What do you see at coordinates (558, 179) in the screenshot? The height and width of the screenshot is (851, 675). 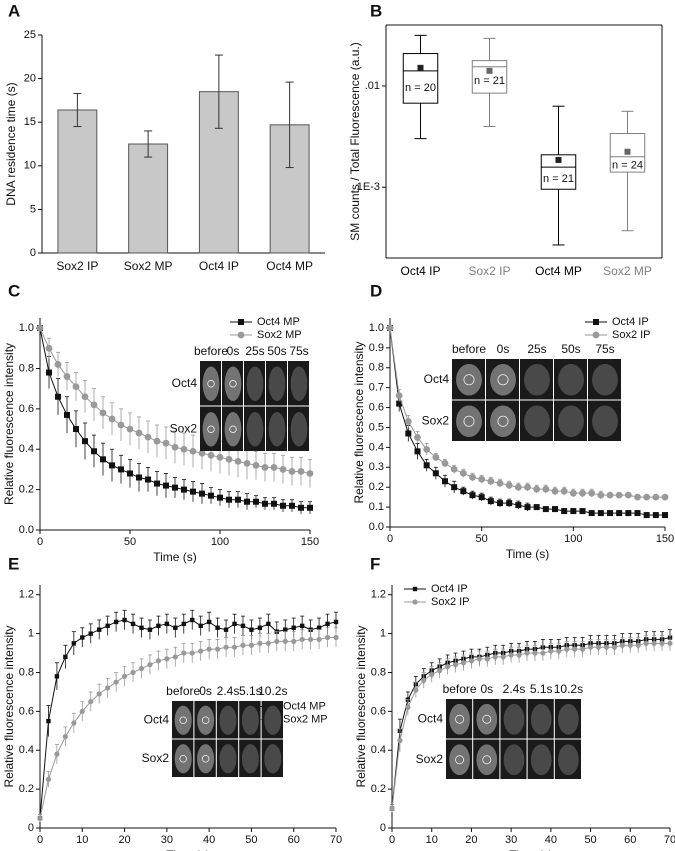 I see `n-label: n = 21` at bounding box center [558, 179].